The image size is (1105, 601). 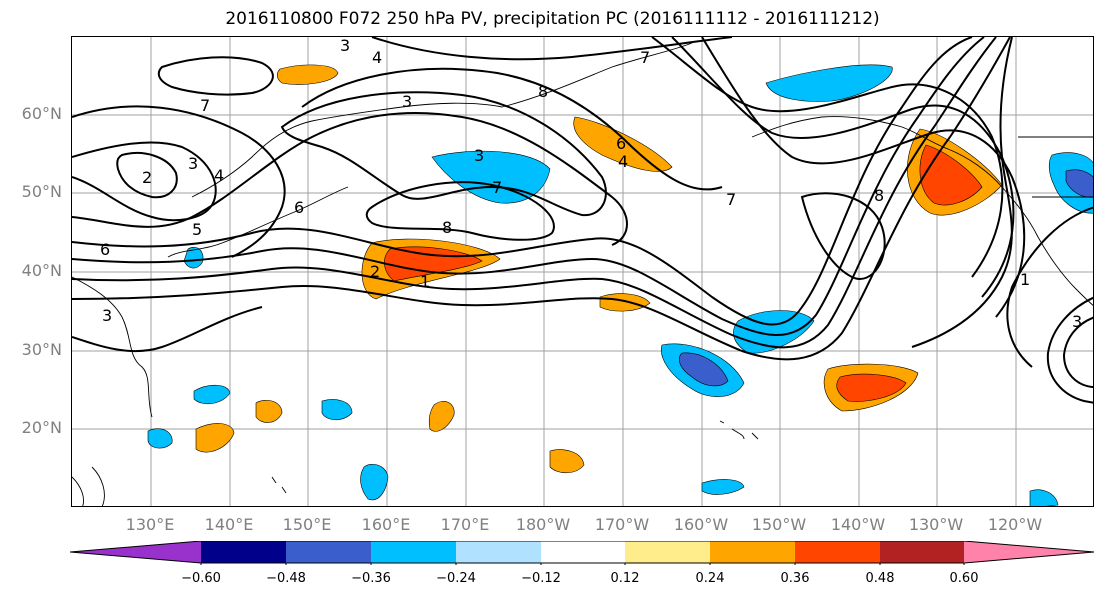 What do you see at coordinates (936, 524) in the screenshot?
I see `lon-label-130w: 130°W` at bounding box center [936, 524].